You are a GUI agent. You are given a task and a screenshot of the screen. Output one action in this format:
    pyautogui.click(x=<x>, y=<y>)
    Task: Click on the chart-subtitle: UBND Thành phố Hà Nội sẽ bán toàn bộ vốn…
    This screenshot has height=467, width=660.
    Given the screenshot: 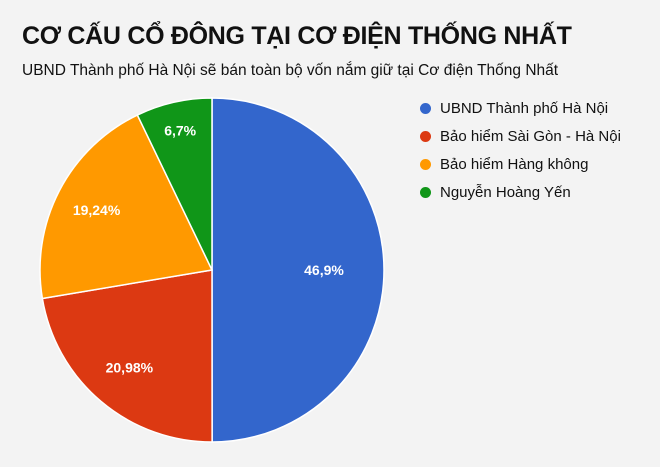 What is the action you would take?
    pyautogui.click(x=290, y=70)
    